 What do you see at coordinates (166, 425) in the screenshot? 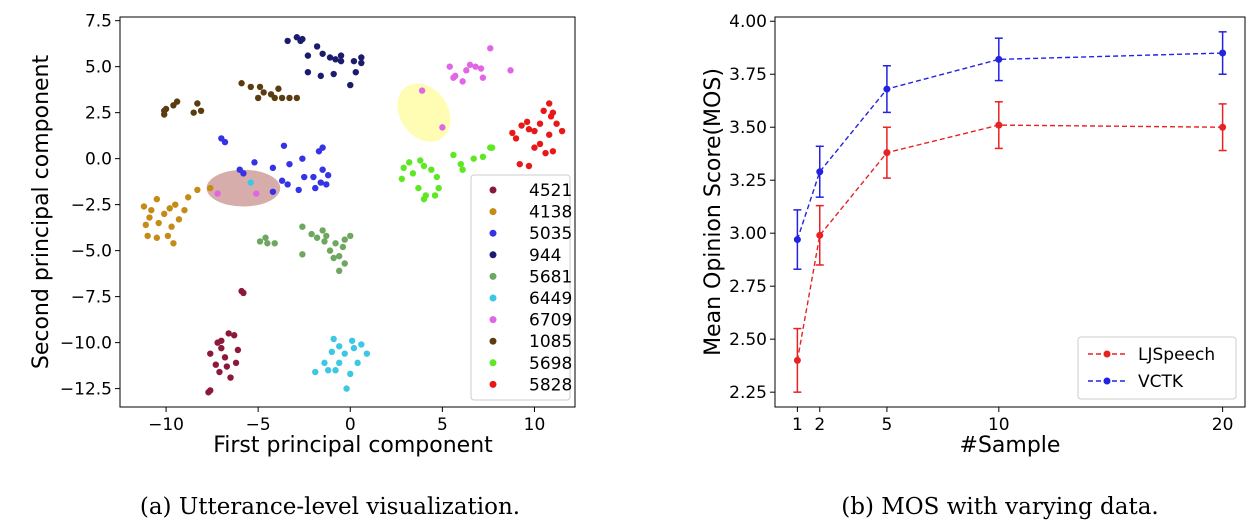
I see `x-tick-label: −10` at bounding box center [166, 425].